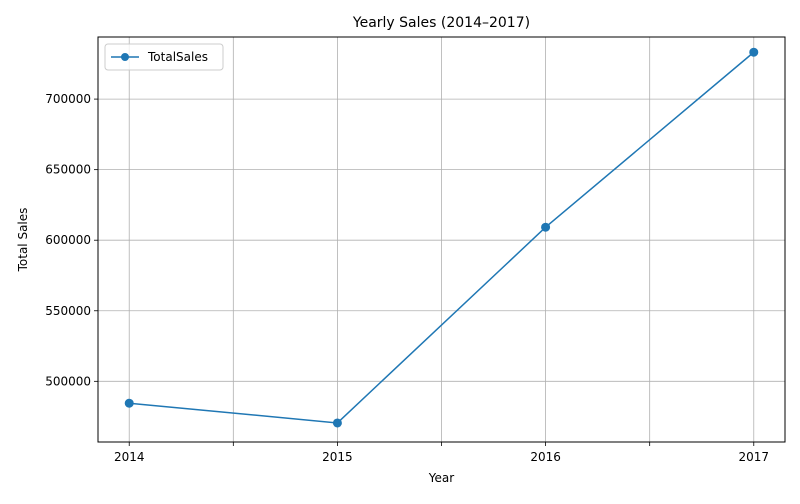  What do you see at coordinates (125, 57) in the screenshot?
I see `legend-marker-swatch` at bounding box center [125, 57].